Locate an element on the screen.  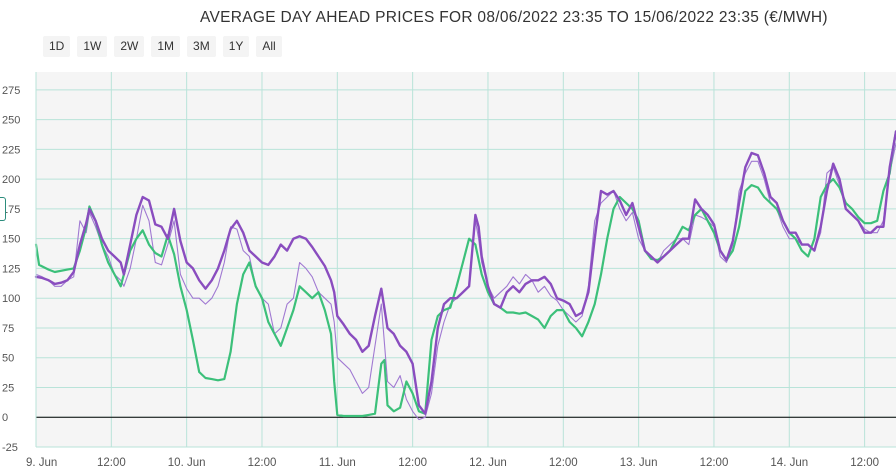
y-tick-label: 150 is located at coordinates (11, 240).